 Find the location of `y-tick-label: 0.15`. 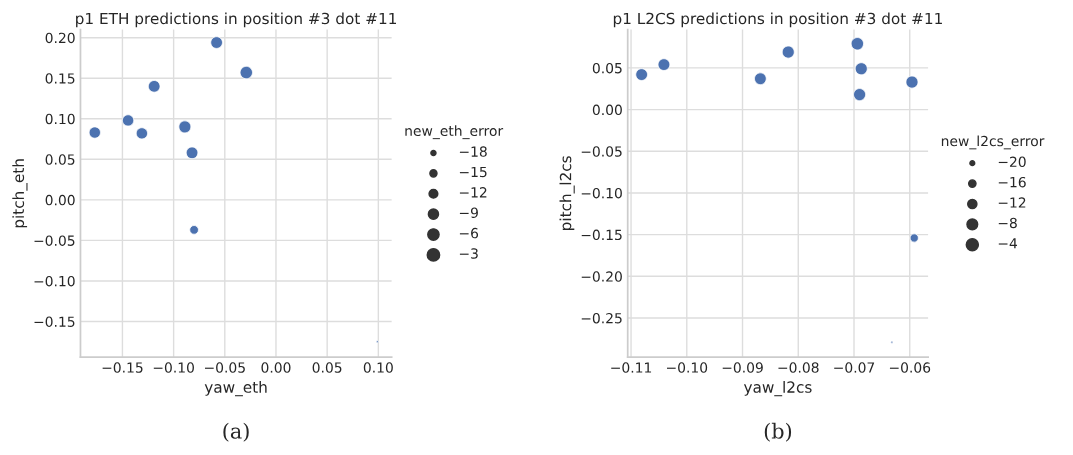

y-tick-label: 0.15 is located at coordinates (60, 78).